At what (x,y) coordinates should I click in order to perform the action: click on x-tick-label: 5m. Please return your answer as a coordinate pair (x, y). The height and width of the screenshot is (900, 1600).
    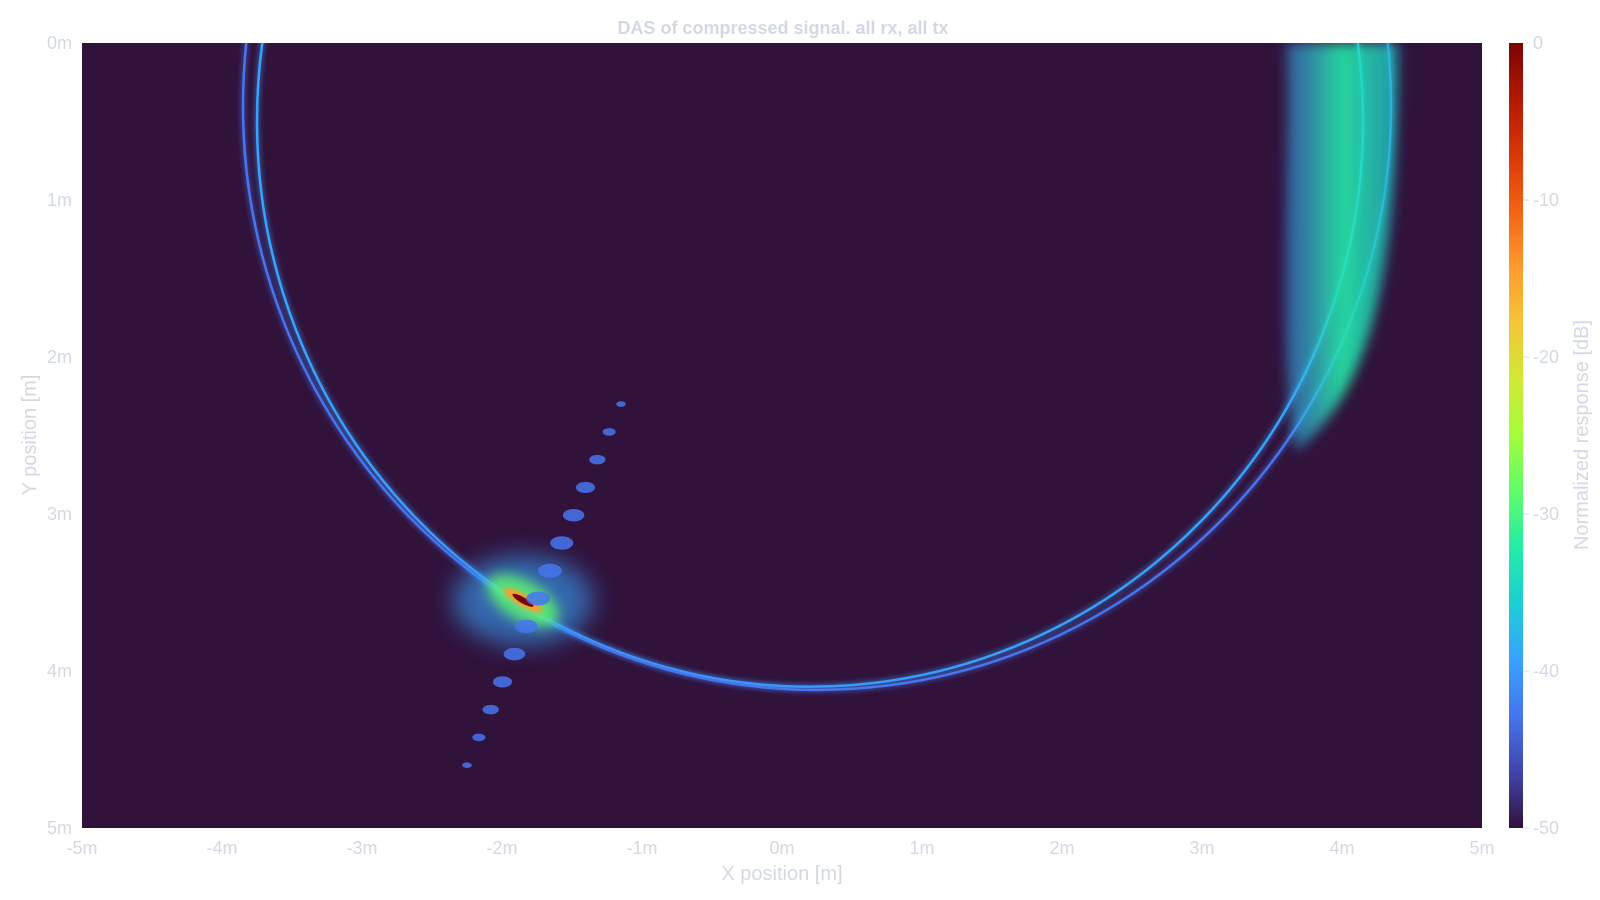
    Looking at the image, I should click on (1481, 848).